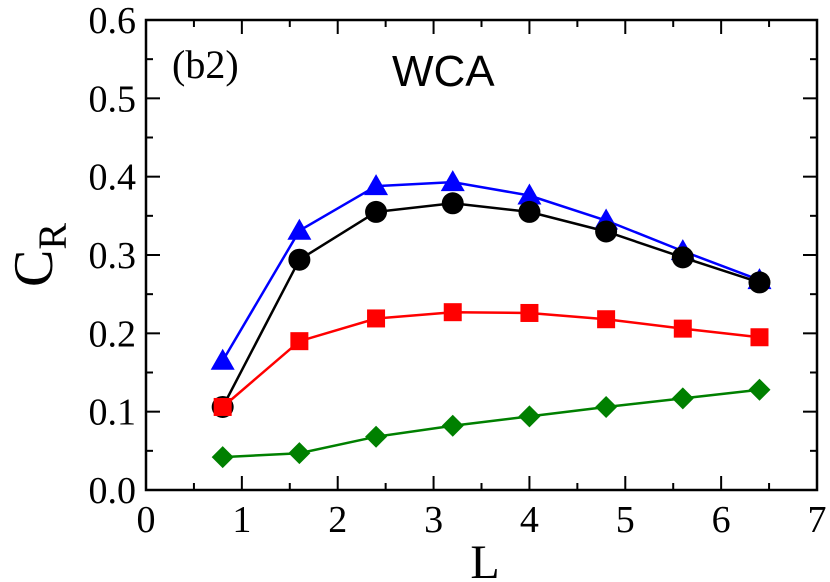  Describe the element at coordinates (817, 520) in the screenshot. I see `x-tick-label: 7` at that location.